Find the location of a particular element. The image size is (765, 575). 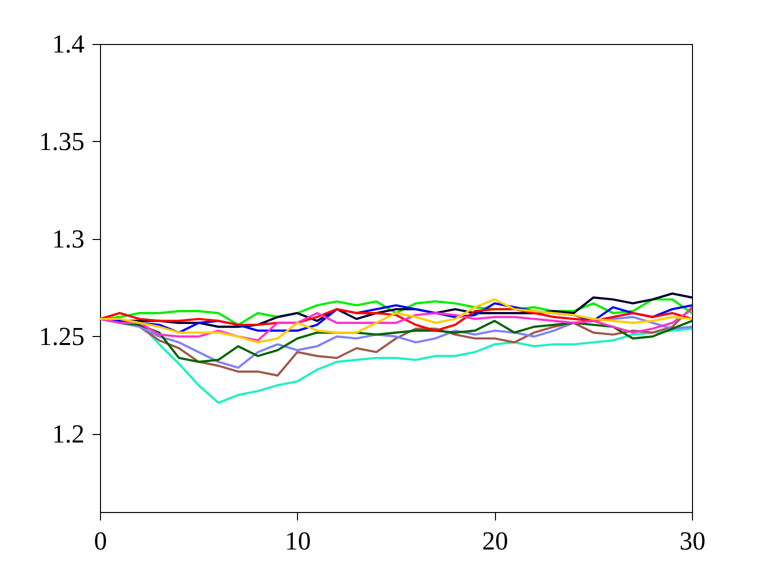

y-tick-label: 1.4 is located at coordinates (68, 44).